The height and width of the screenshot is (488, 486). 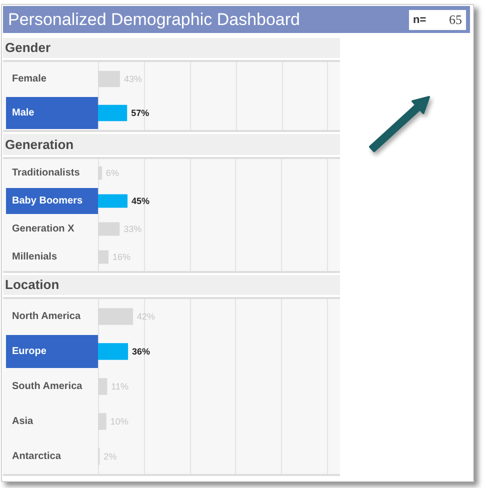 I want to click on data-label: 45%, so click(x=141, y=201).